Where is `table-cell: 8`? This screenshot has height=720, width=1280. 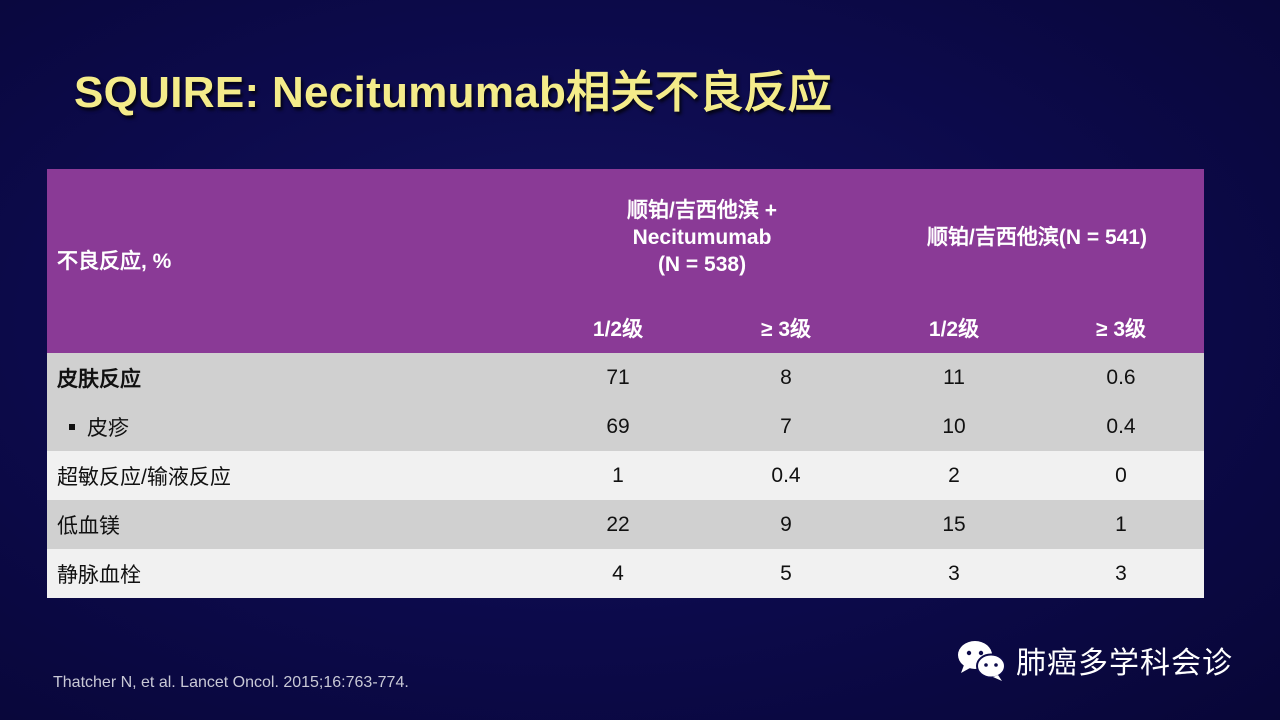
table-cell: 8 is located at coordinates (786, 377).